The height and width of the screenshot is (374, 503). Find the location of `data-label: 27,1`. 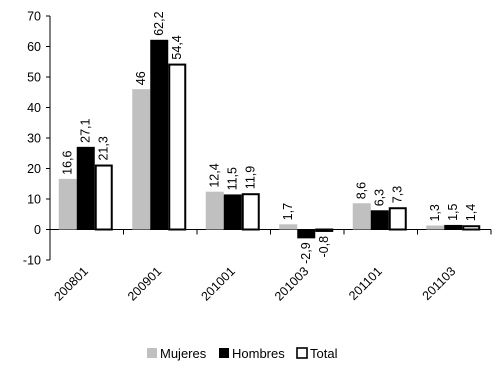

data-label: 27,1 is located at coordinates (86, 130).